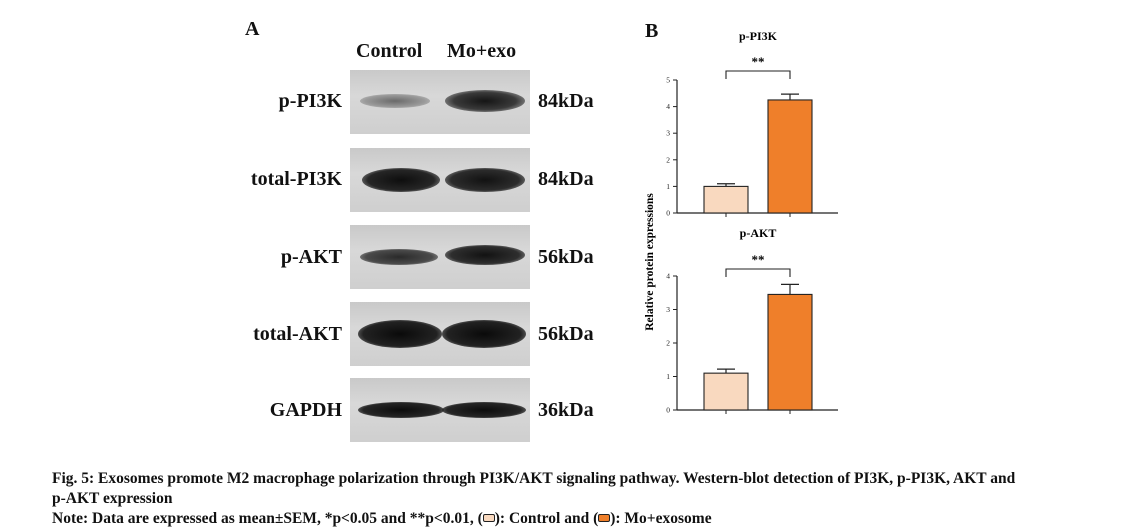 Image resolution: width=1140 pixels, height=532 pixels. Describe the element at coordinates (758, 233) in the screenshot. I see `chart-title: p-AKT` at that location.